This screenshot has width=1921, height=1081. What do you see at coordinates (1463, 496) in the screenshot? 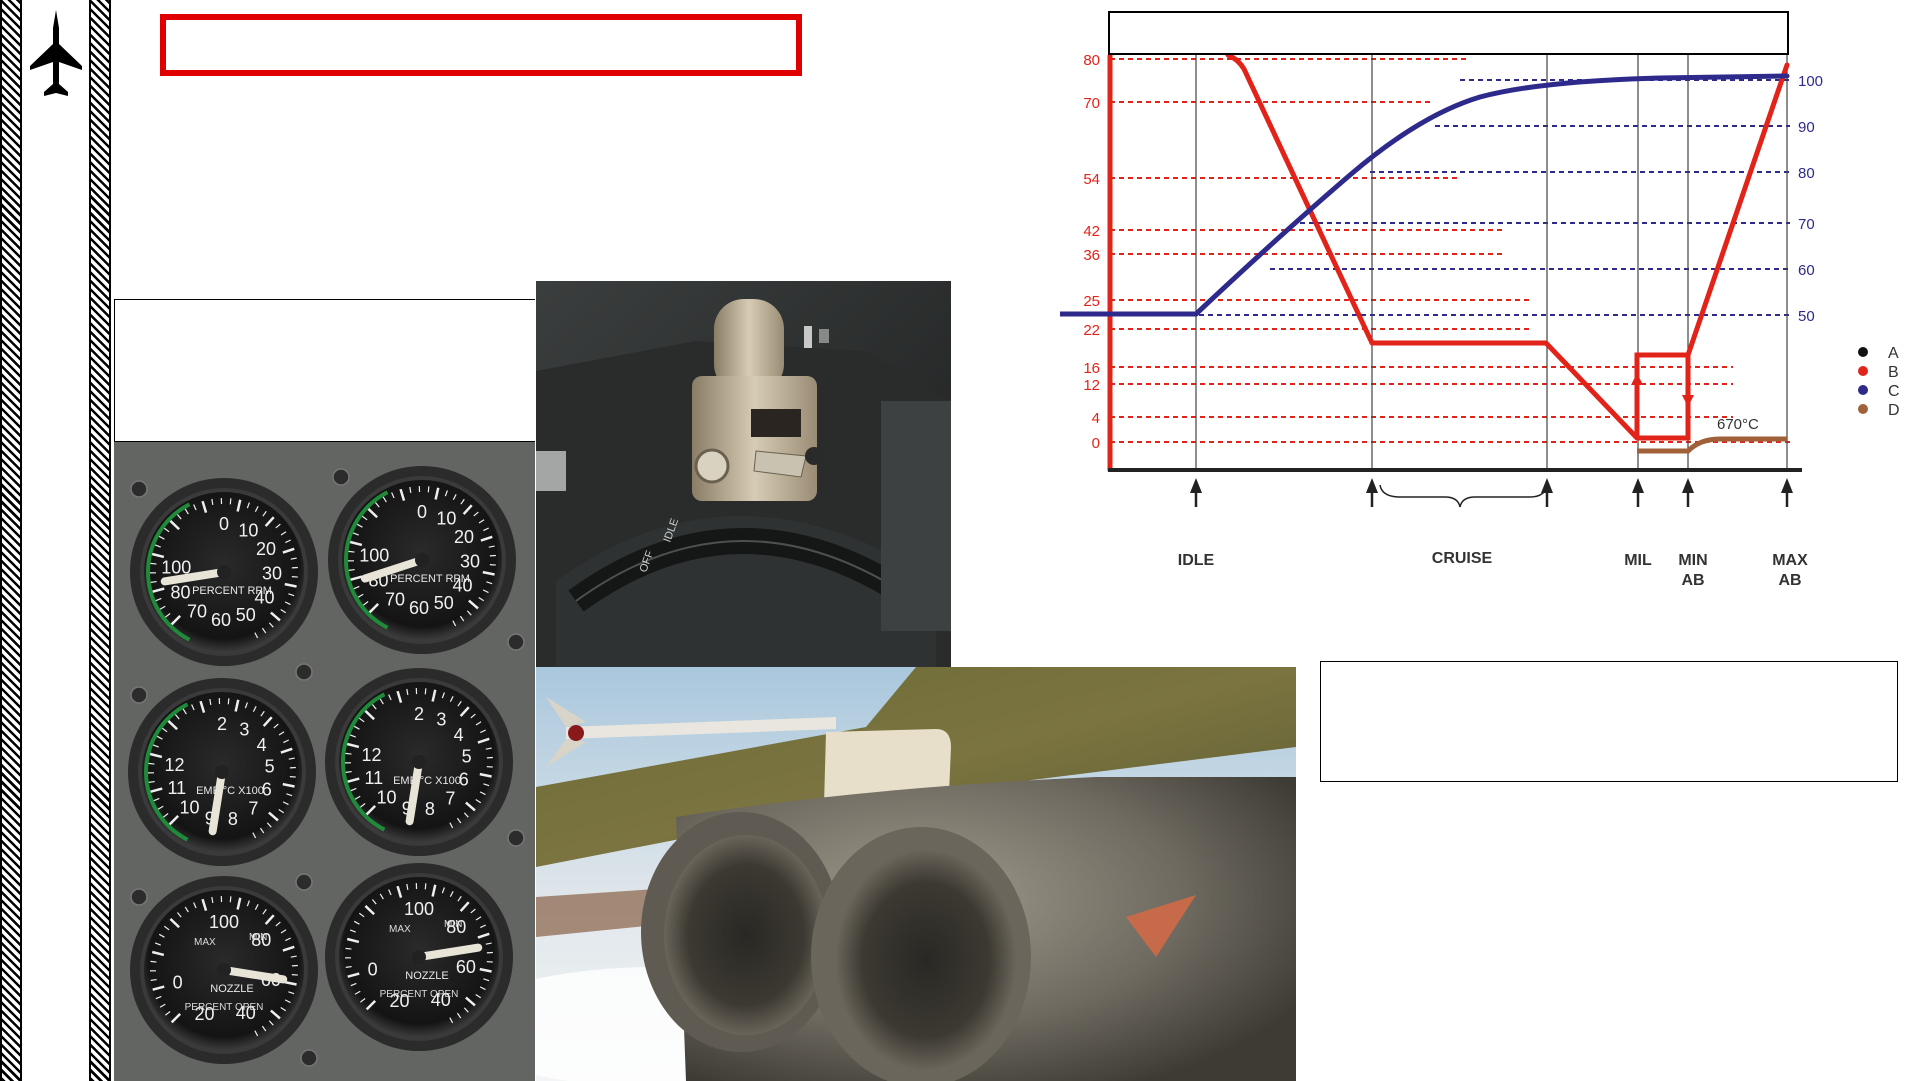
I see `cruise-brace` at bounding box center [1463, 496].